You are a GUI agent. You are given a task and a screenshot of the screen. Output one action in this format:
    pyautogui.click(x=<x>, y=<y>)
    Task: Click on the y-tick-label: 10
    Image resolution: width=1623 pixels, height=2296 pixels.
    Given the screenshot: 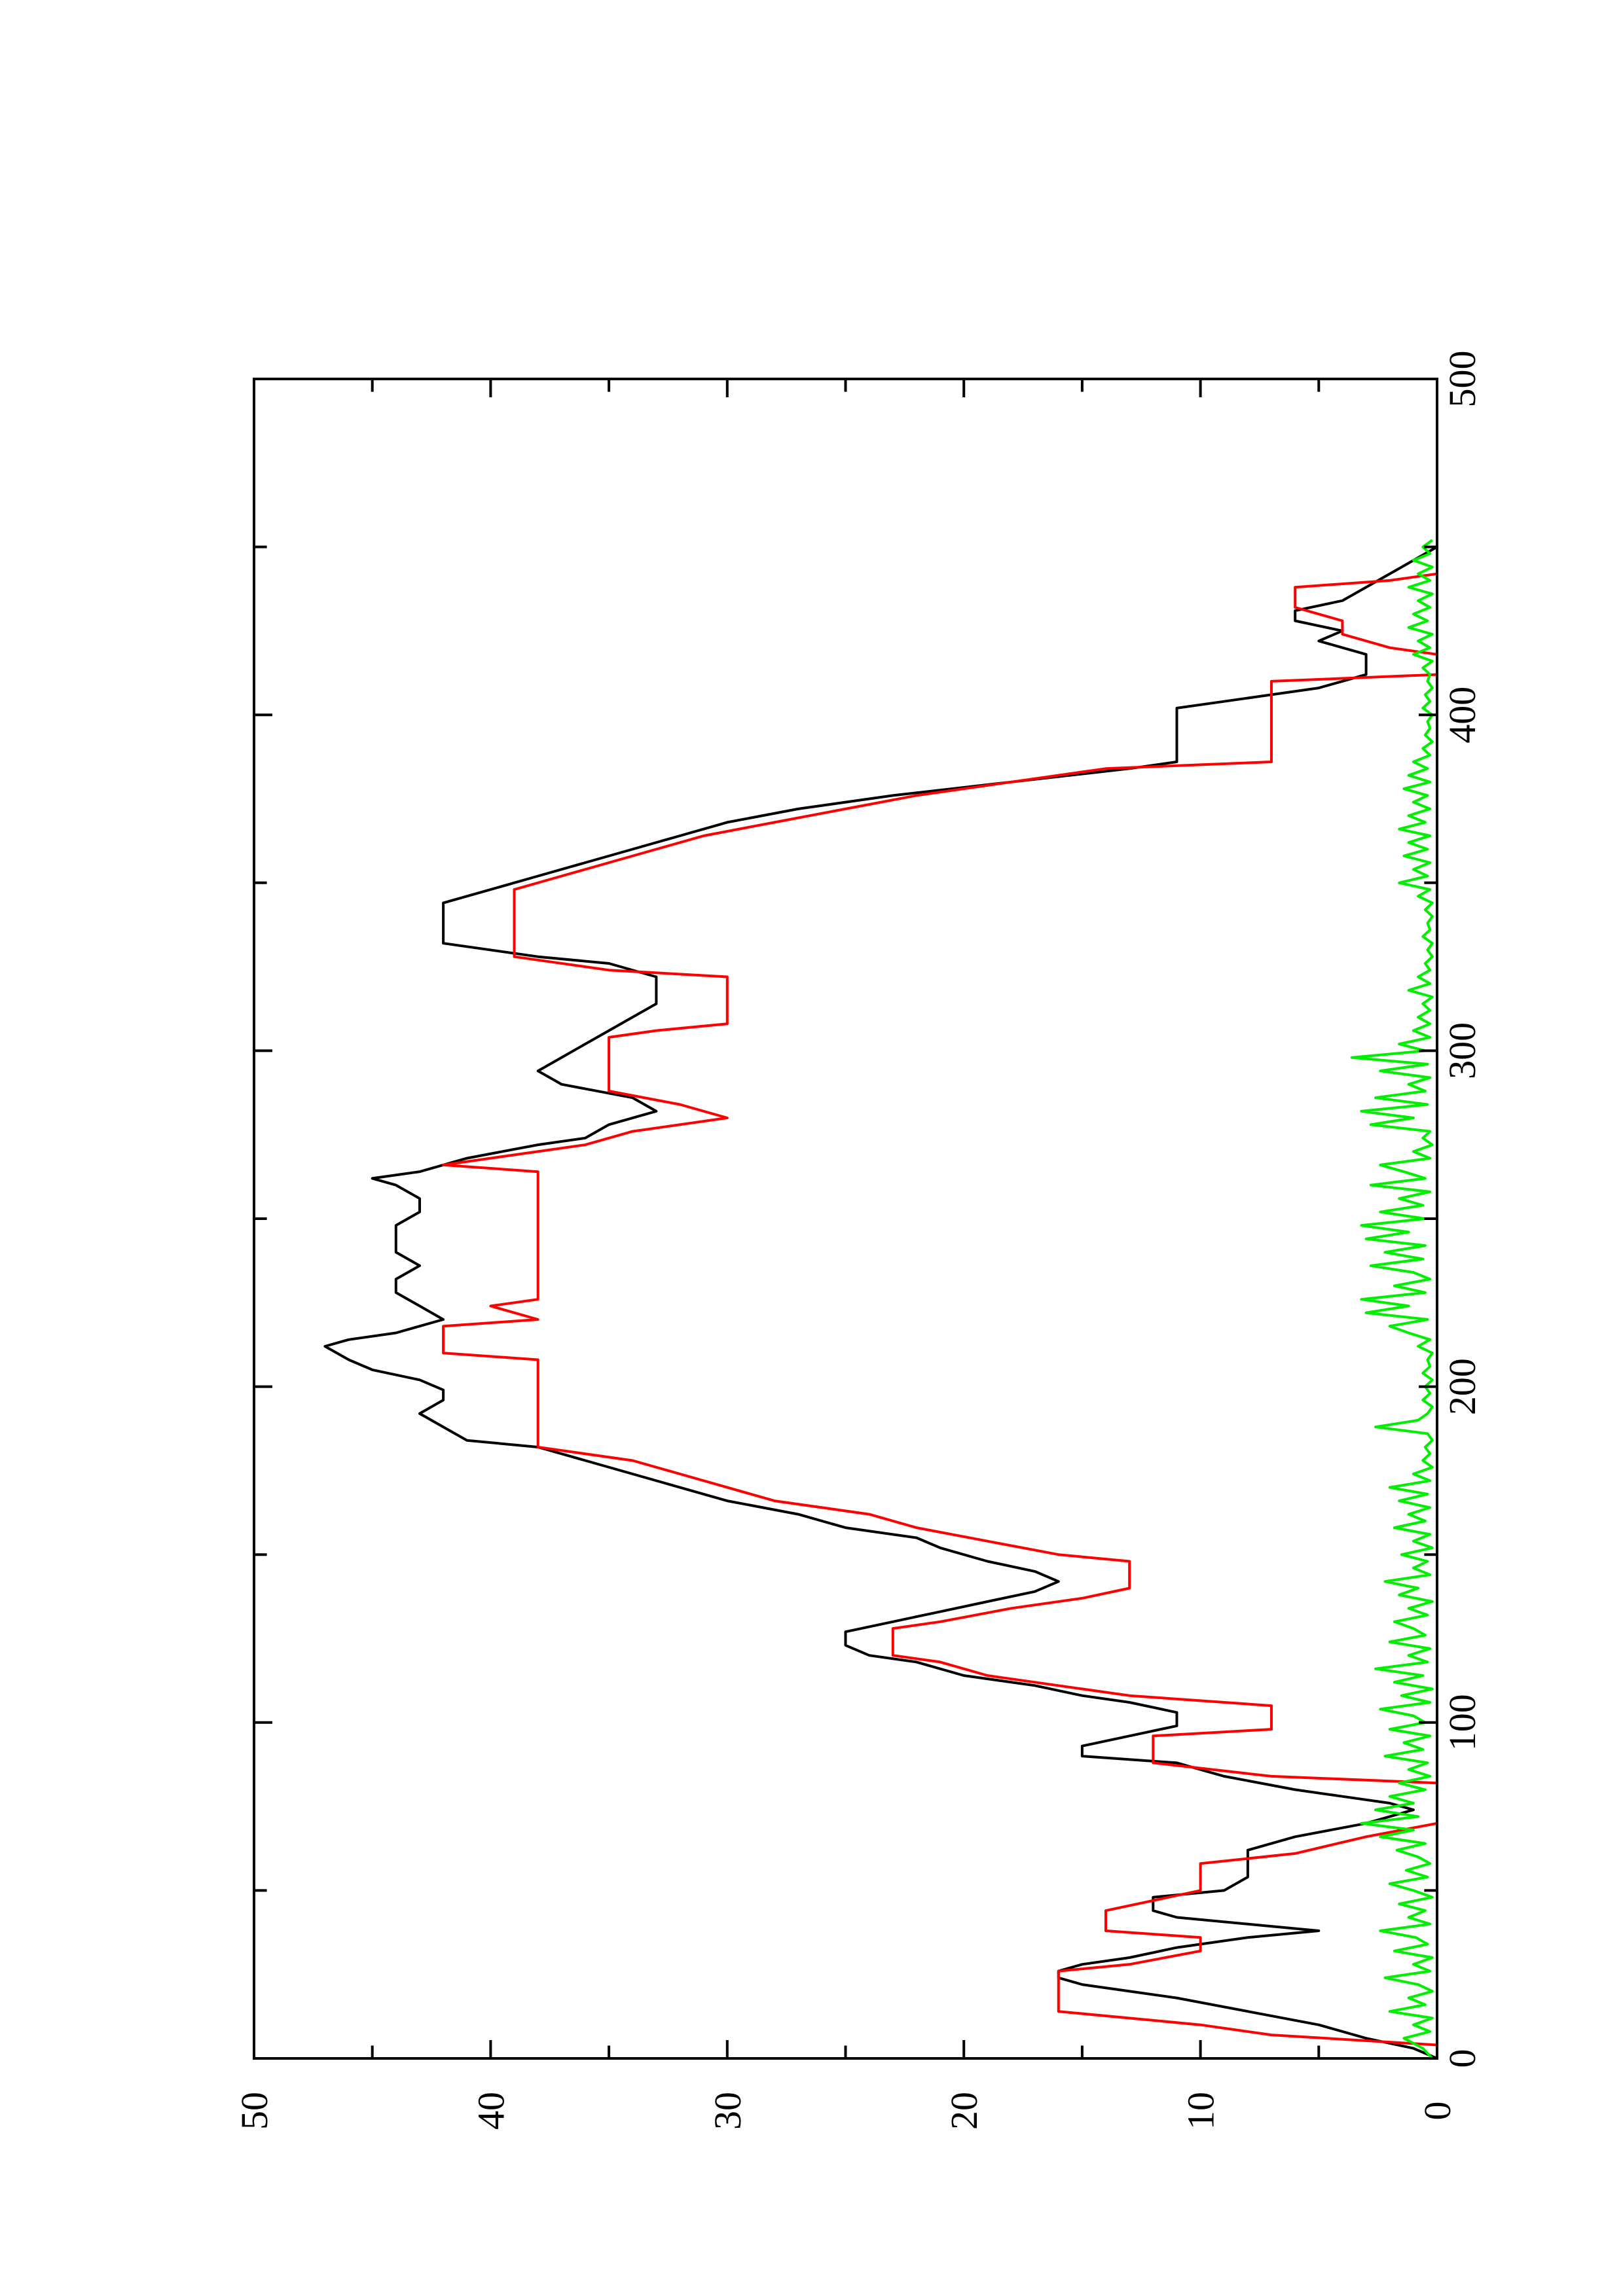 What is the action you would take?
    pyautogui.click(x=1201, y=2111)
    